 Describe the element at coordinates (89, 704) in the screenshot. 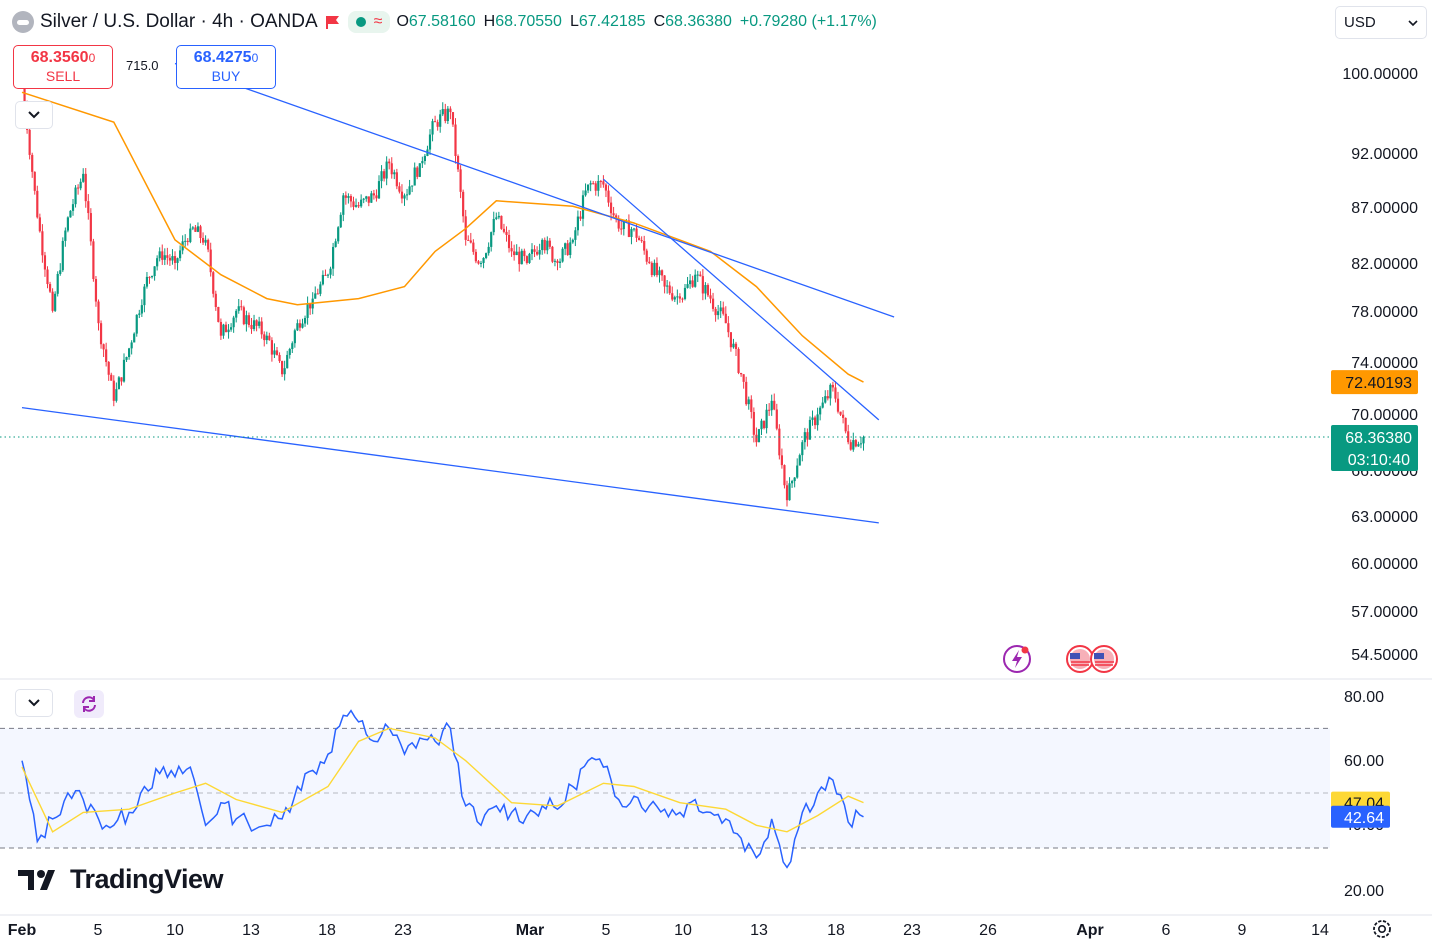

I see `rsi-refresh-icon` at that location.